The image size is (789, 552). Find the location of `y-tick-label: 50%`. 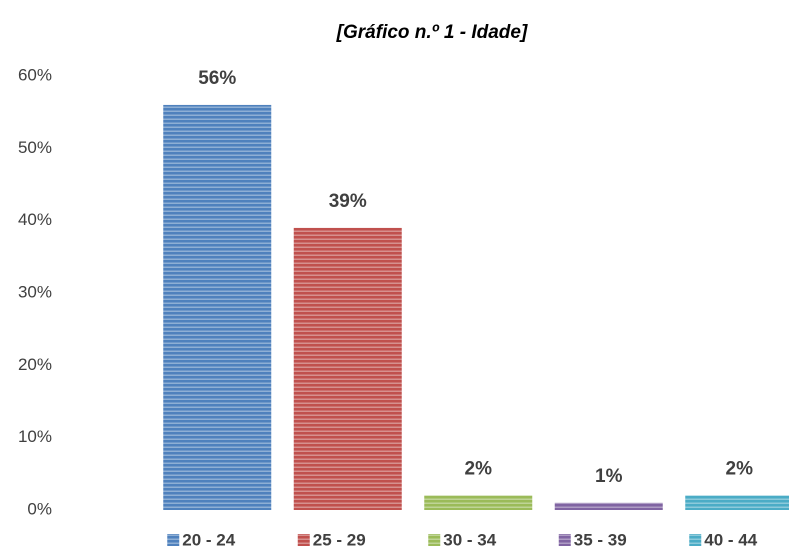

y-tick-label: 50% is located at coordinates (35, 147).